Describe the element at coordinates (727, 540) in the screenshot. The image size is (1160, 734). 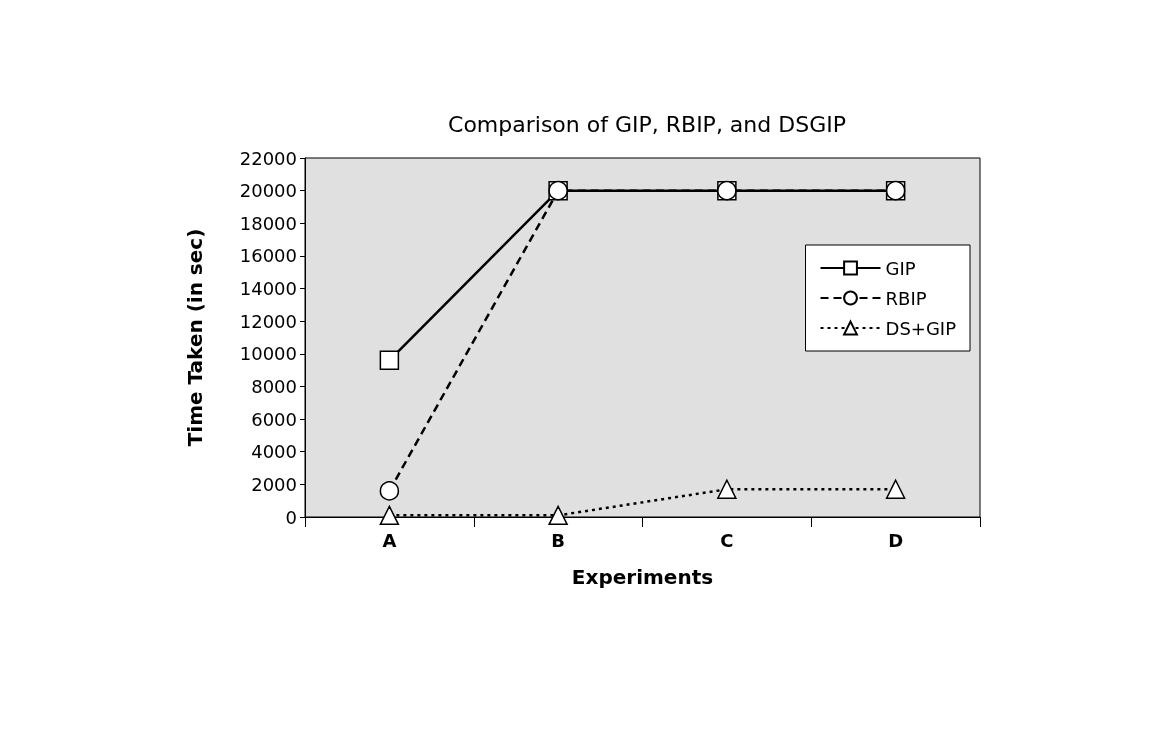
I see `x-tick-label: C` at that location.